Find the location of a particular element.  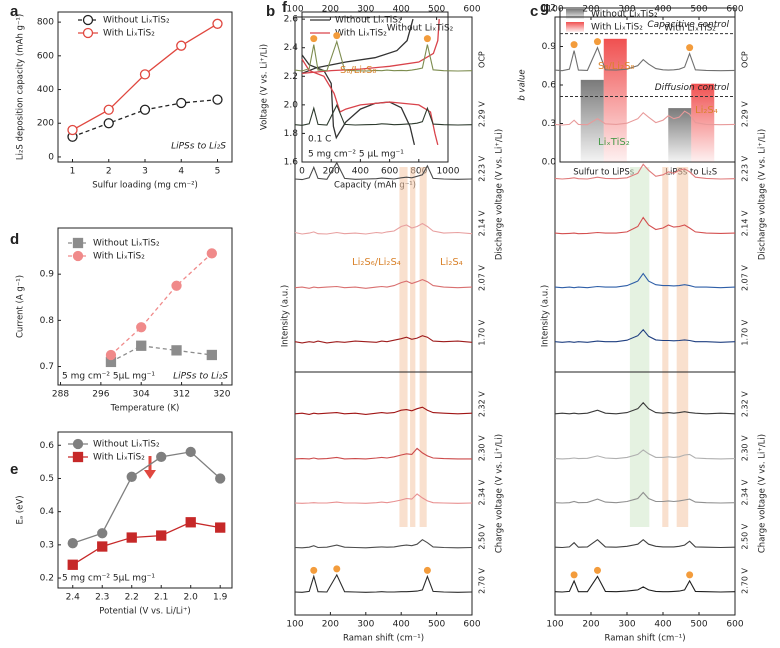

y-tick-label: 2.2 is located at coordinates (291, 77).